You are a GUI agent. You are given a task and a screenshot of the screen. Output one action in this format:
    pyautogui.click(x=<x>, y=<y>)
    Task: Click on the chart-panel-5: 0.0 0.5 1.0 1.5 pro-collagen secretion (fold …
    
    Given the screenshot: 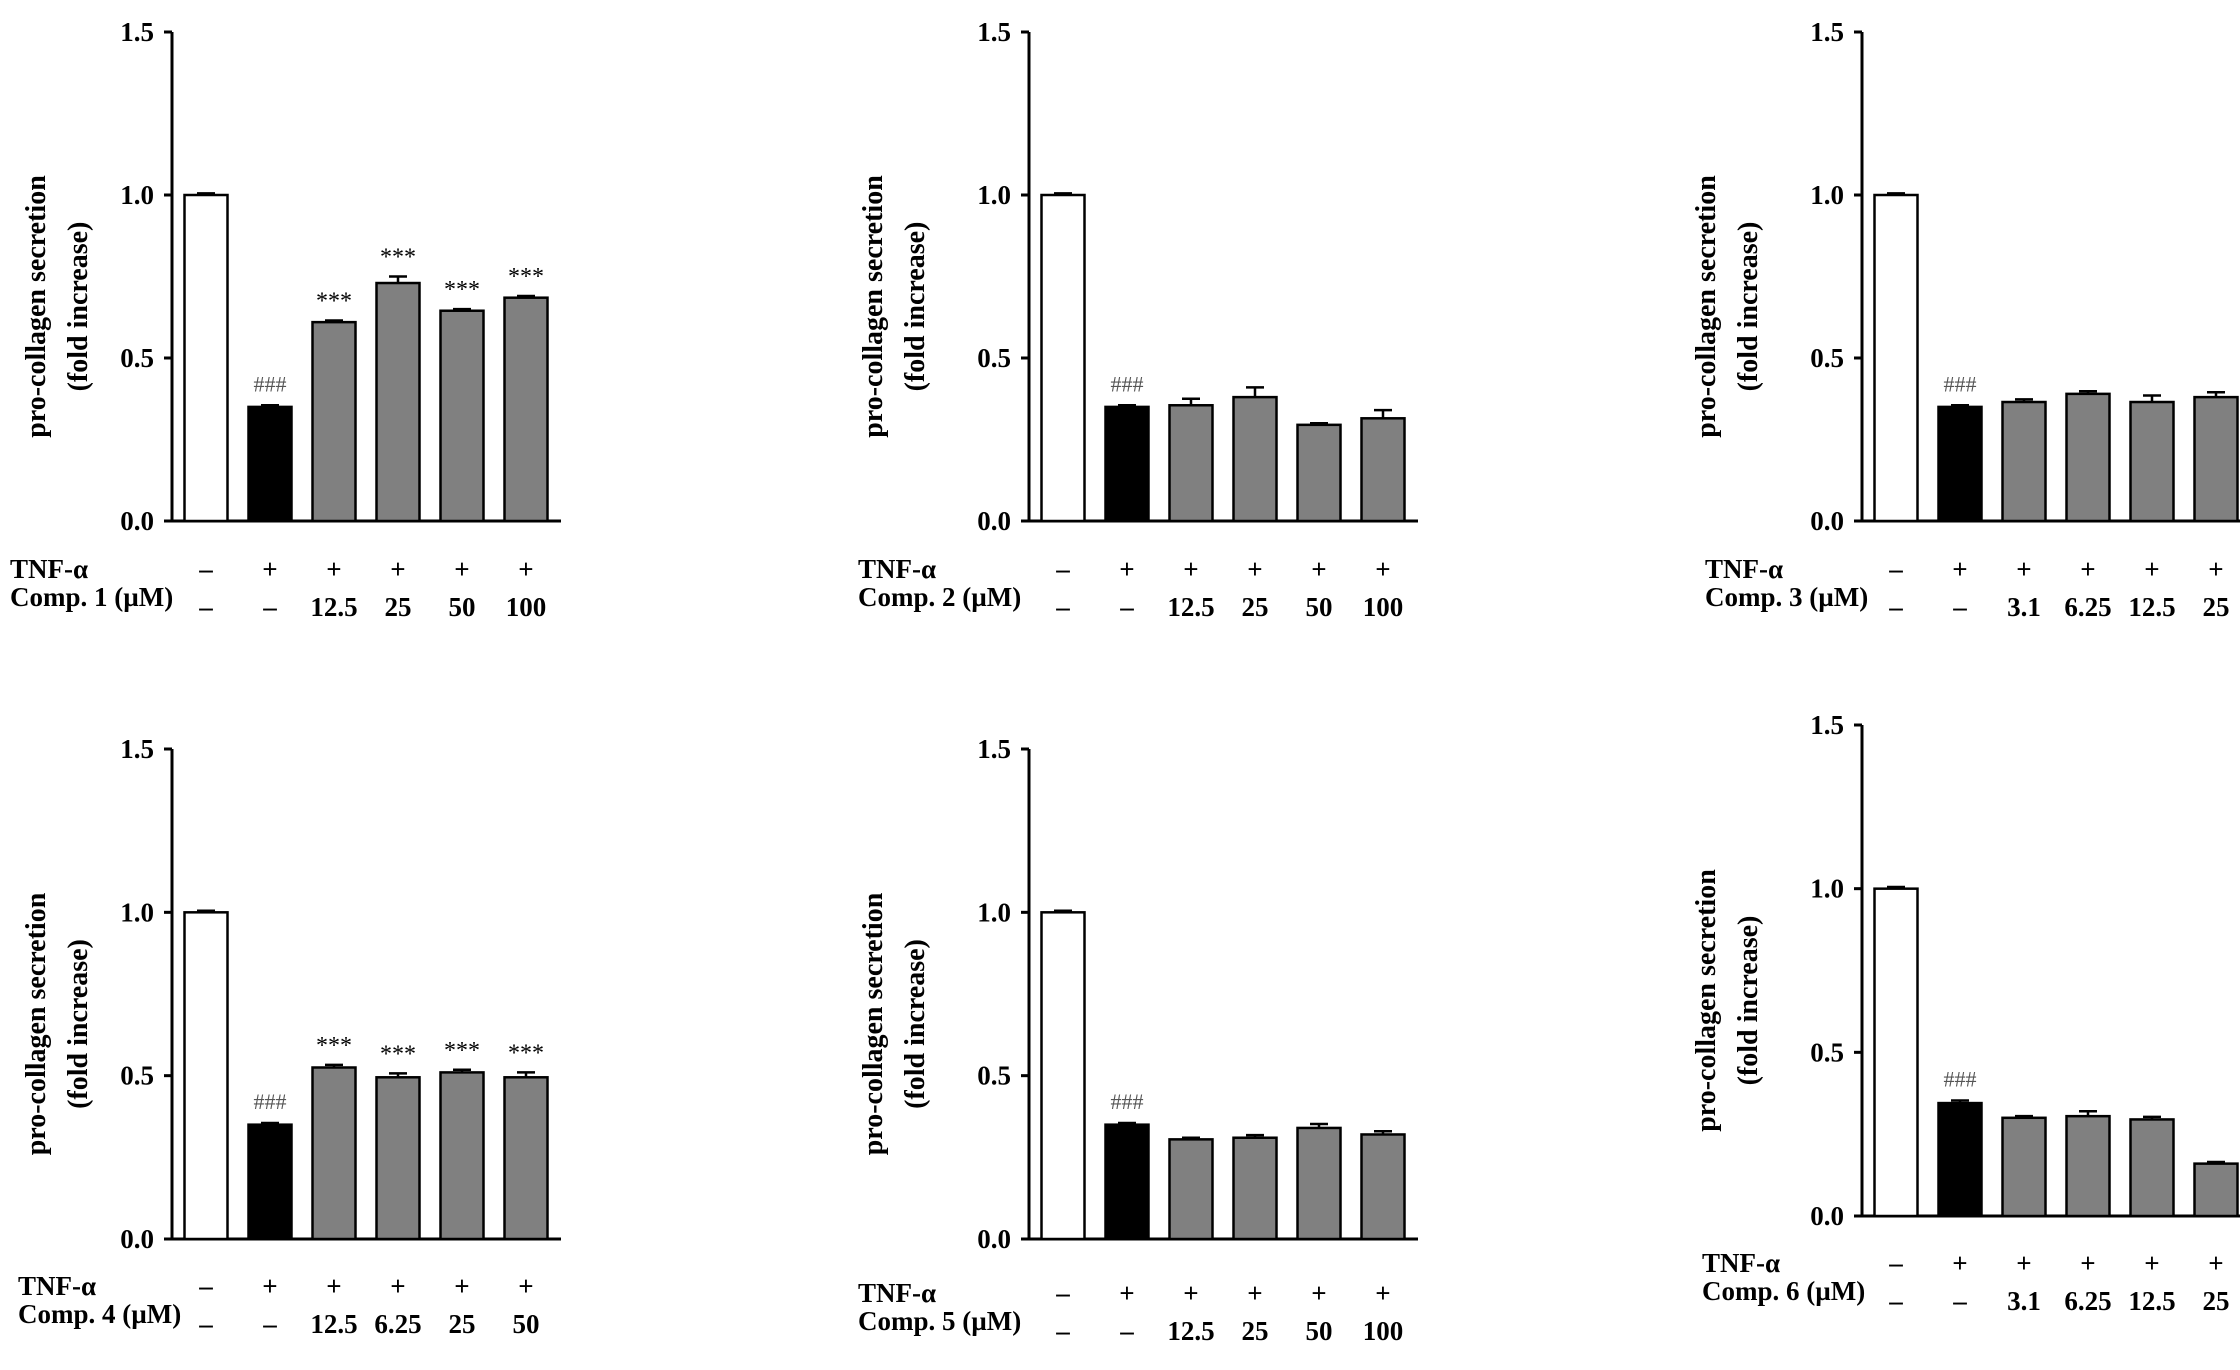 What is the action you would take?
    pyautogui.click(x=1138, y=1040)
    